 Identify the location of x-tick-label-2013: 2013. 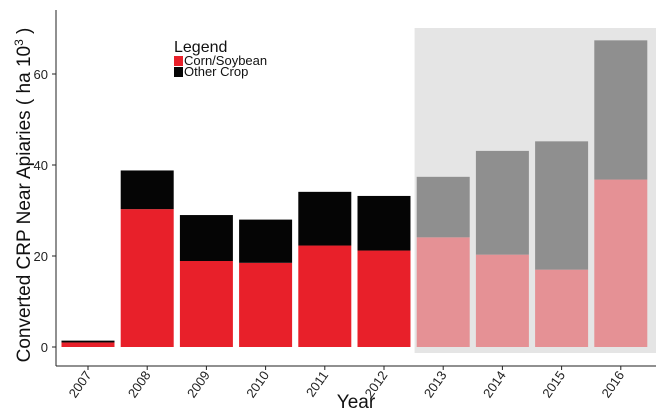
(435, 384).